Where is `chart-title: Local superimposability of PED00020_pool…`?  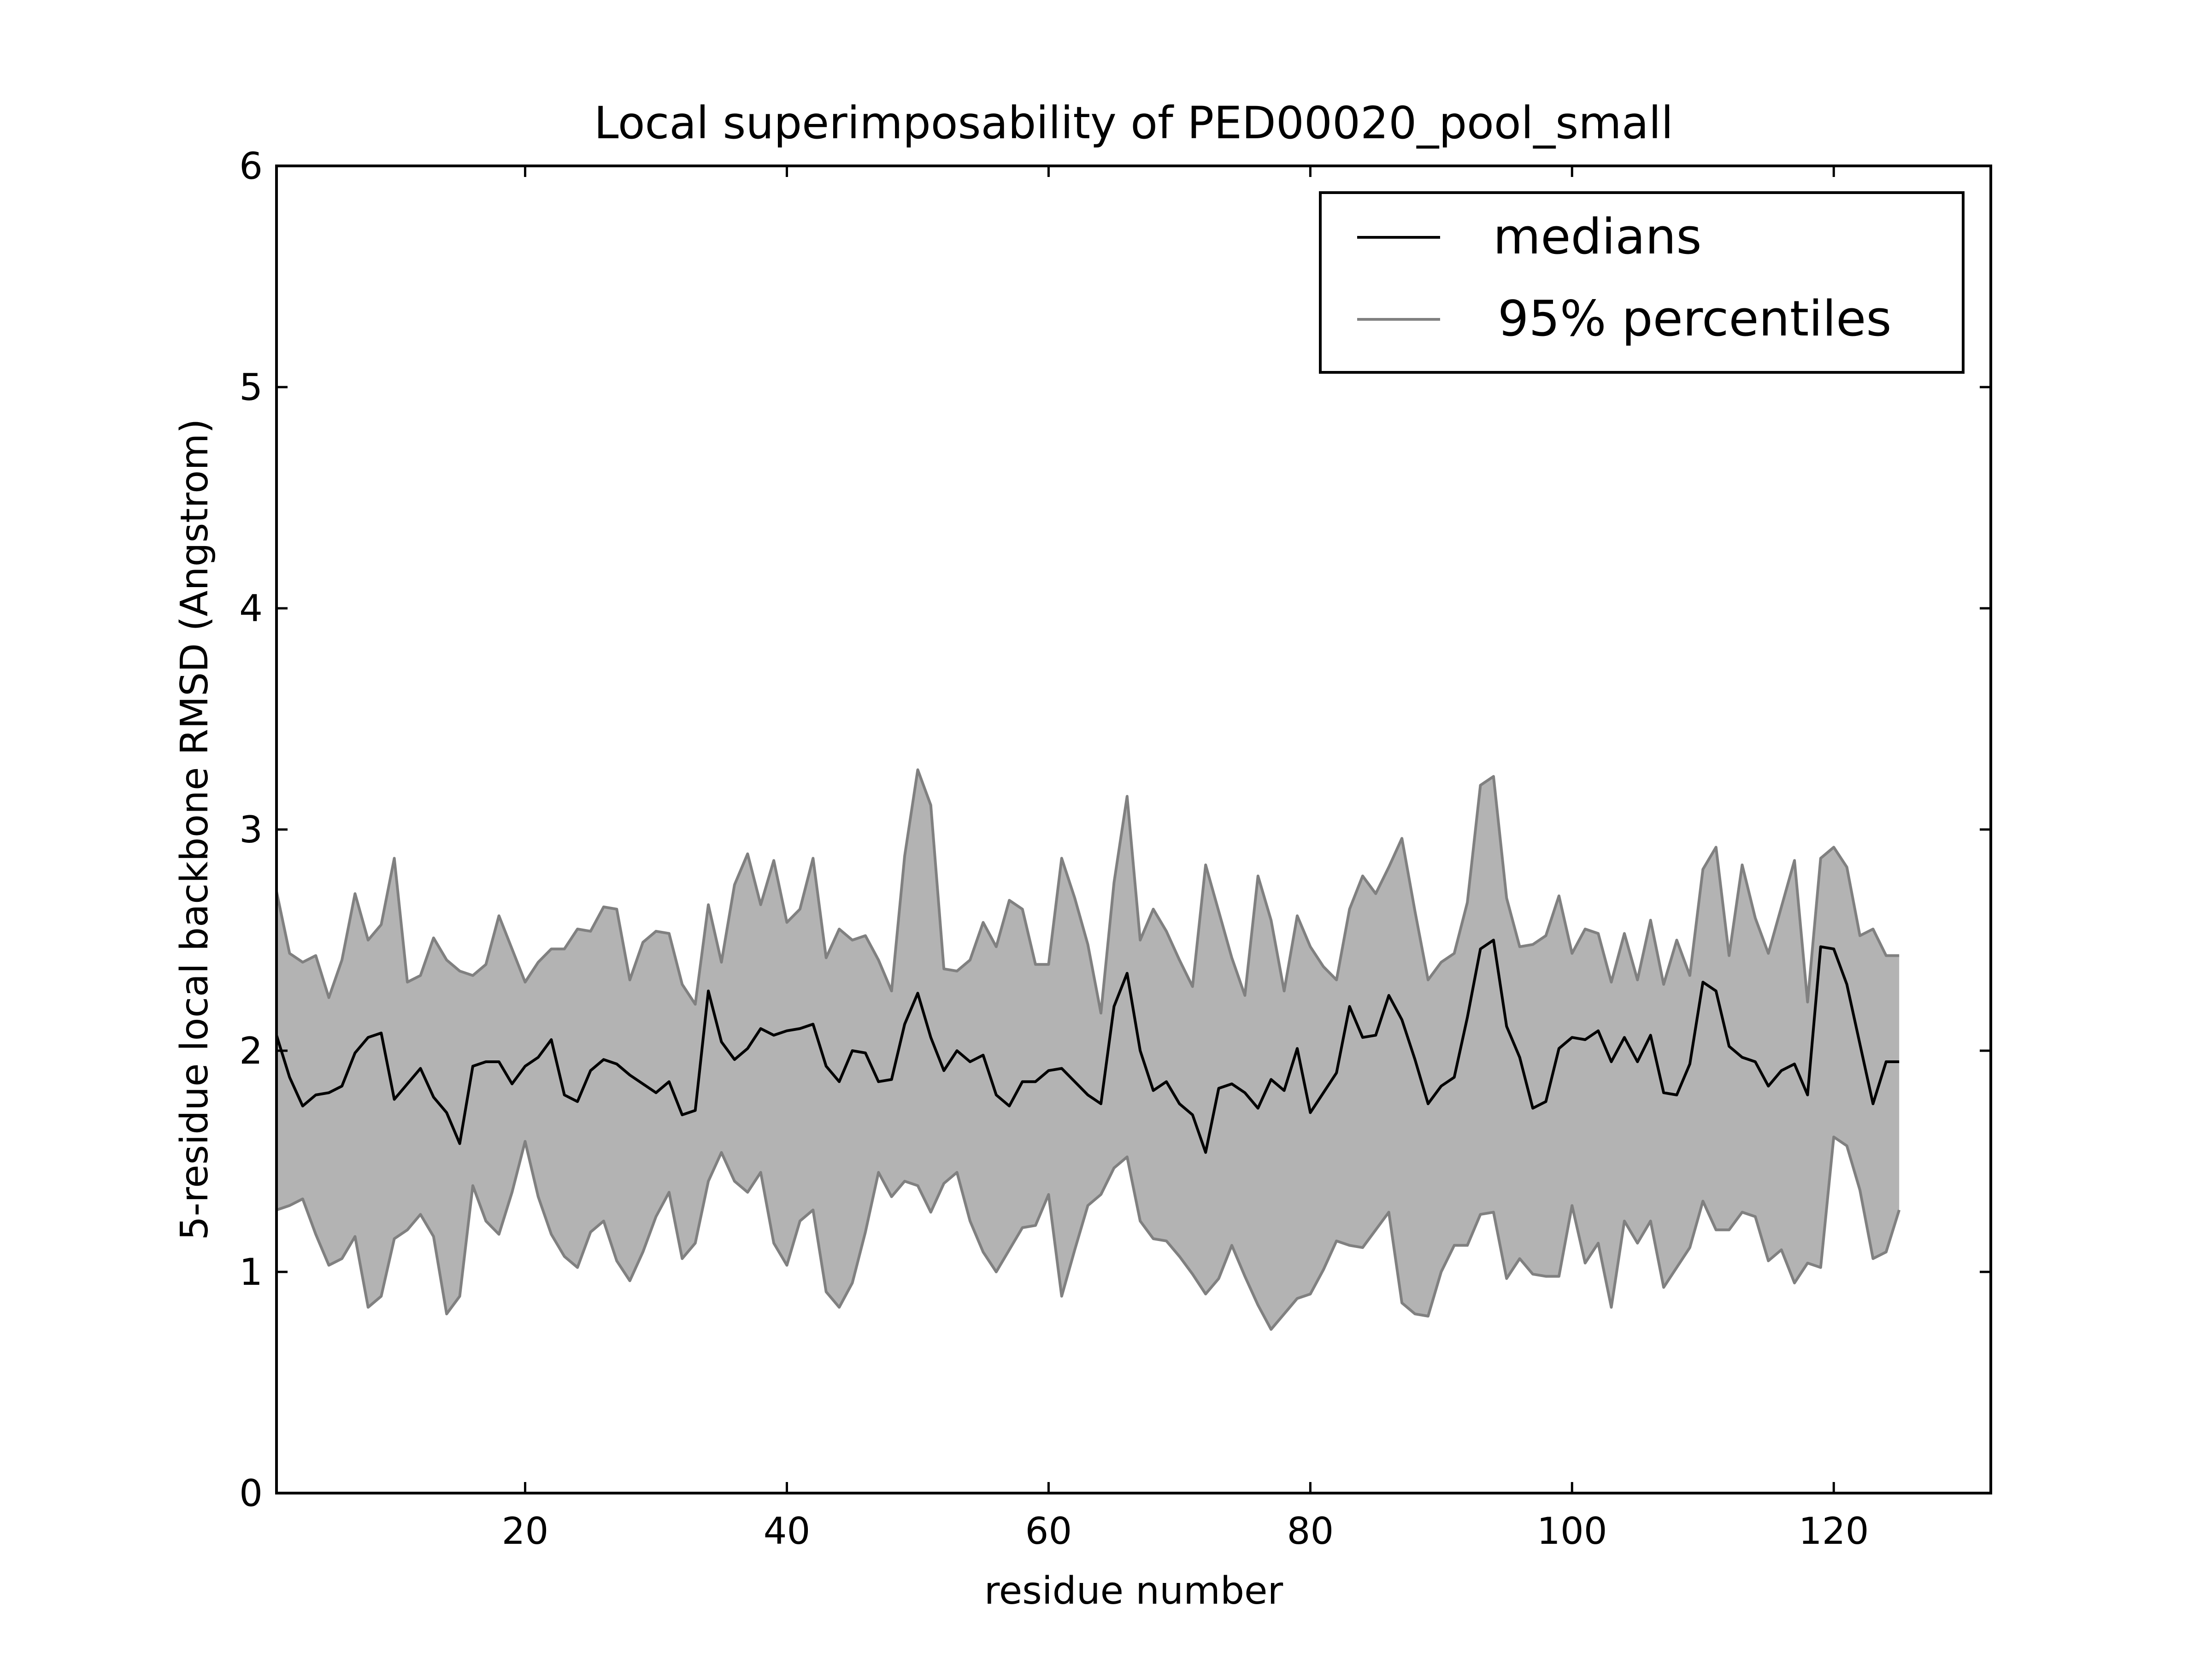 chart-title: Local superimposability of PED00020_pool… is located at coordinates (1133, 123).